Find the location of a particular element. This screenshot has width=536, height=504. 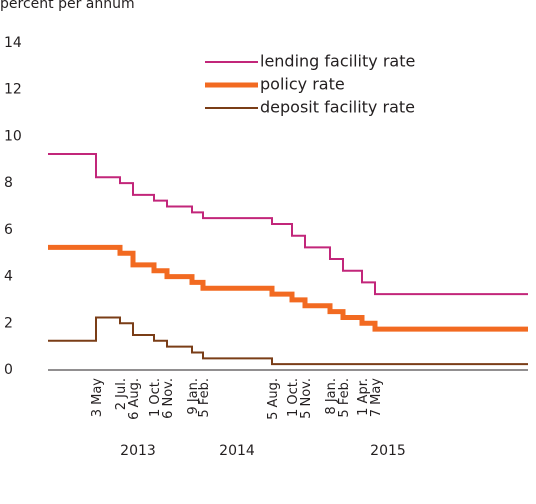

y-tick-label: 8 is located at coordinates (8, 183).